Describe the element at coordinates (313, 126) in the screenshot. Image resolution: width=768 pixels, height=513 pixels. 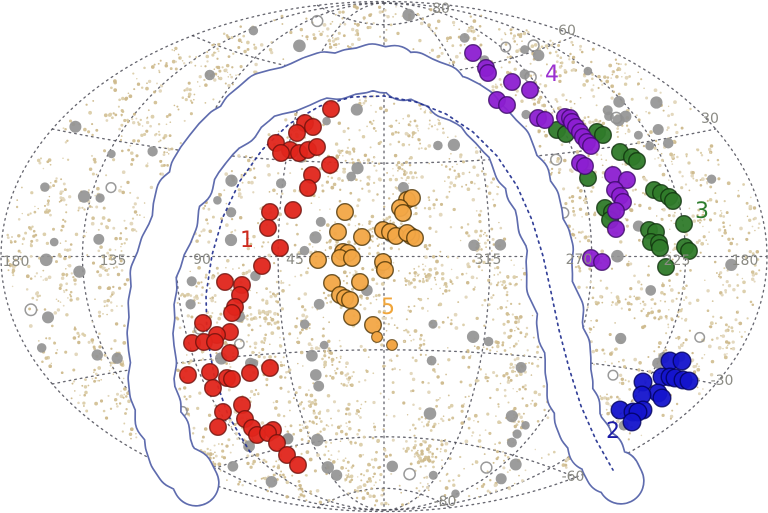
I see `cluster-1-point` at that location.